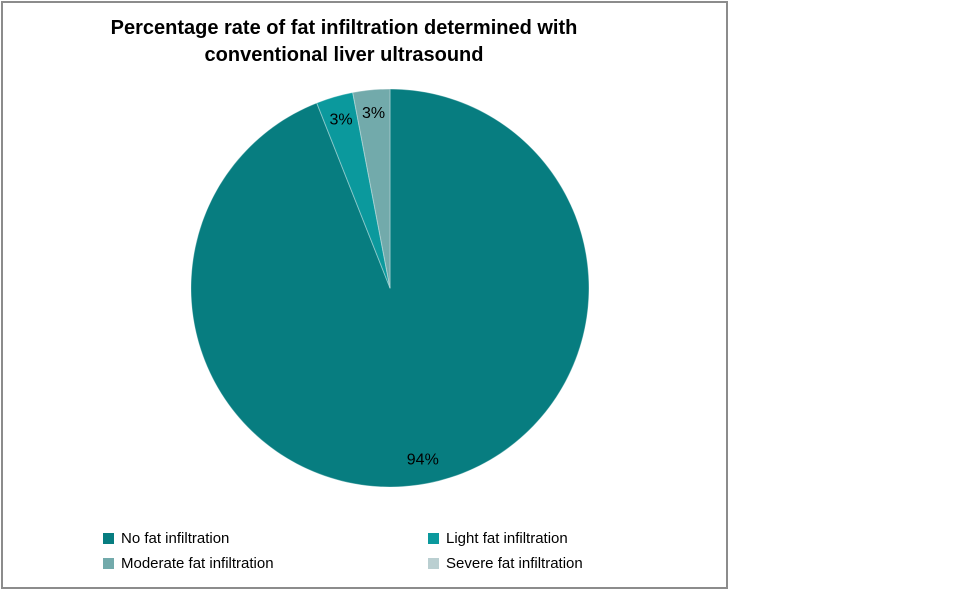  I want to click on legend-swatch-severe-fat, so click(433, 563).